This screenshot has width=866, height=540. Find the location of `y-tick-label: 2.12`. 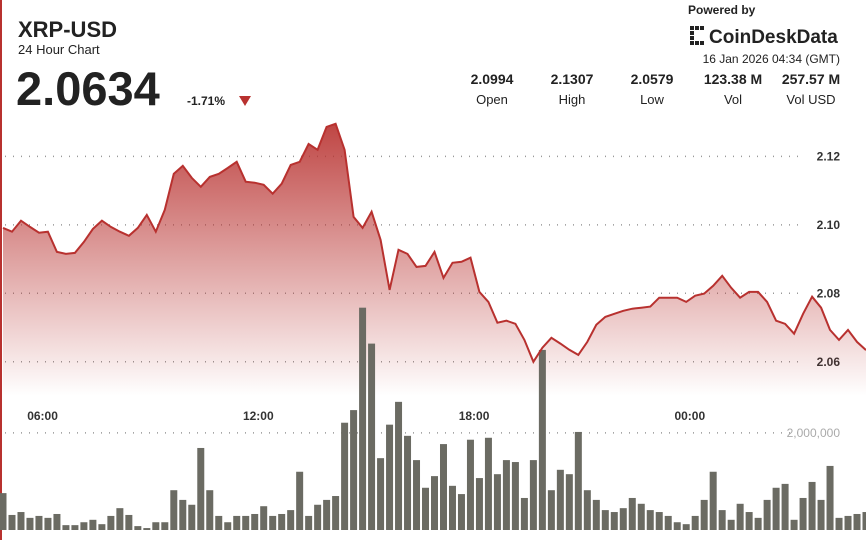

y-tick-label: 2.12 is located at coordinates (829, 156).